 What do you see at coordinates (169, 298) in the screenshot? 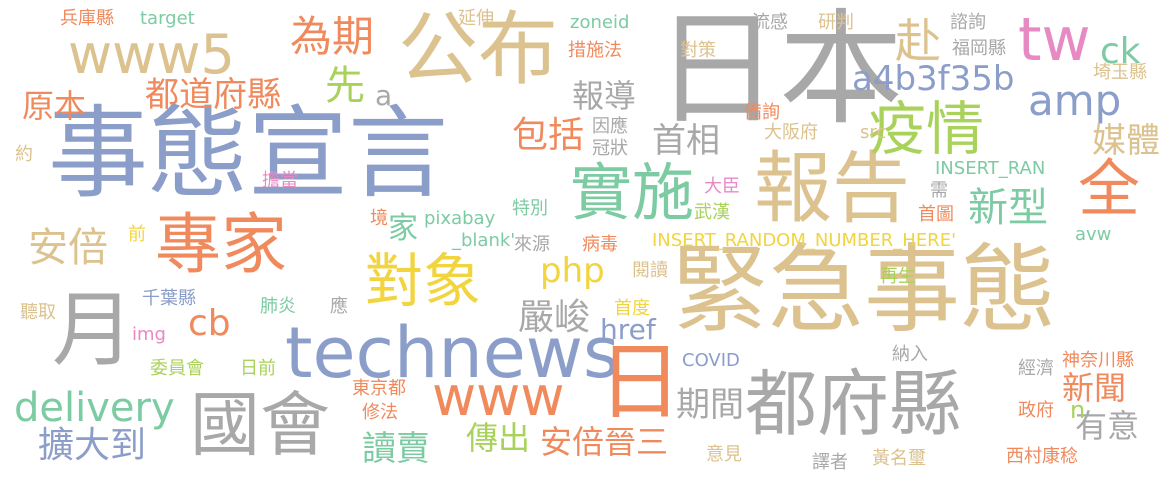
I see `word-qianyexian: 千葉縣` at bounding box center [169, 298].